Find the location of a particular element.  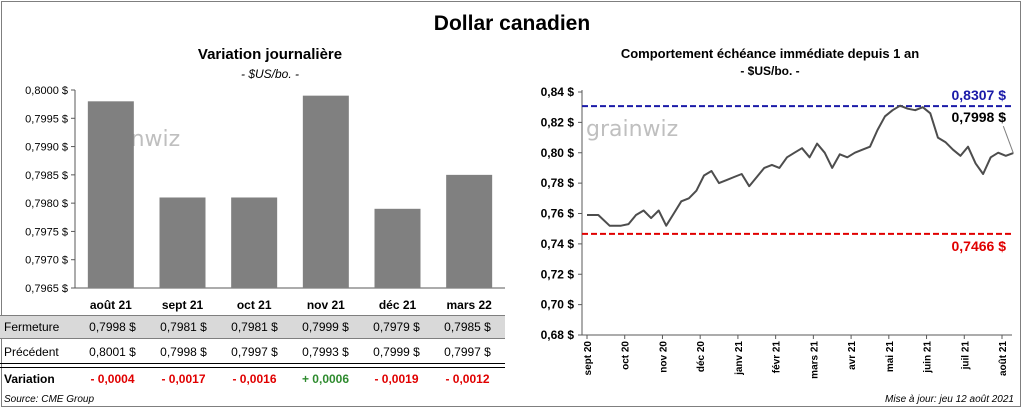

line-x-tick-label: nov 20 is located at coordinates (663, 357).